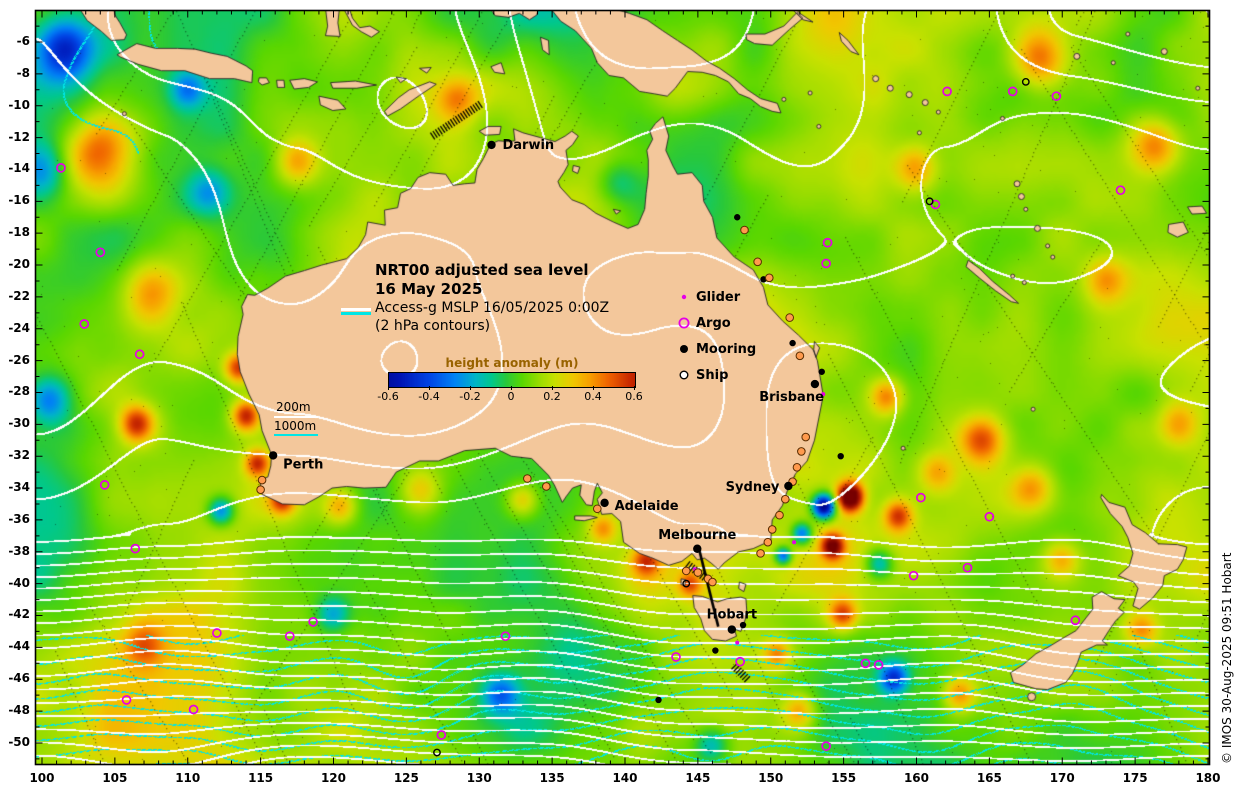 Image resolution: width=1250 pixels, height=800 pixels. Describe the element at coordinates (295, 426) in the screenshot. I see `depth-label-1000m: 1000m` at that location.